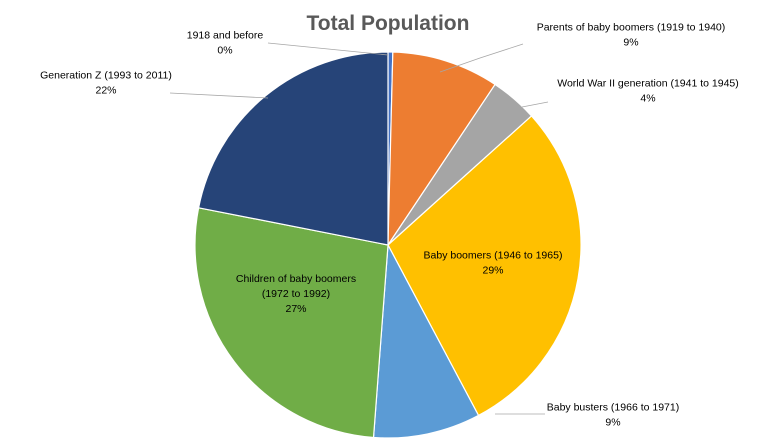  Describe the element at coordinates (612, 423) in the screenshot. I see `pct-label-baby-busters: 9%` at that location.